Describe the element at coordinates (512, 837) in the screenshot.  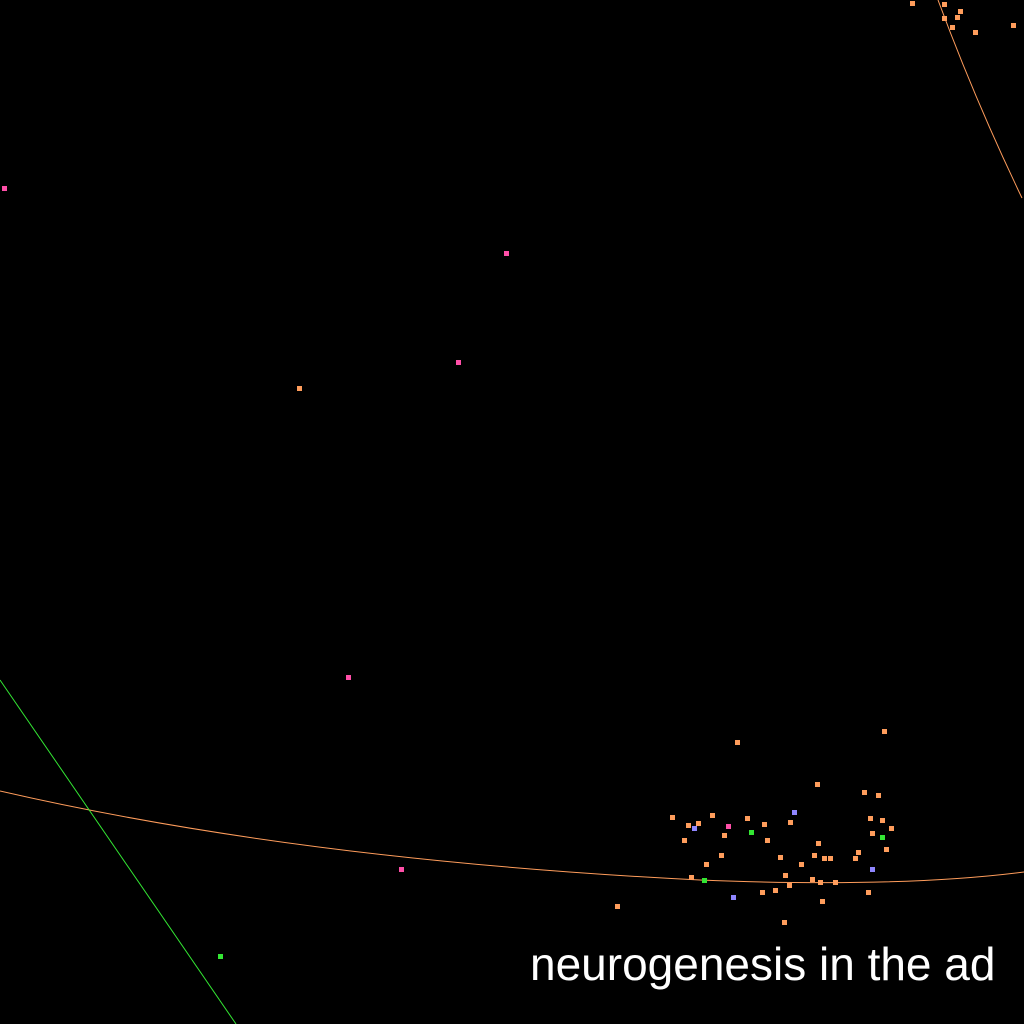
I see `orange-curve-lower` at that location.